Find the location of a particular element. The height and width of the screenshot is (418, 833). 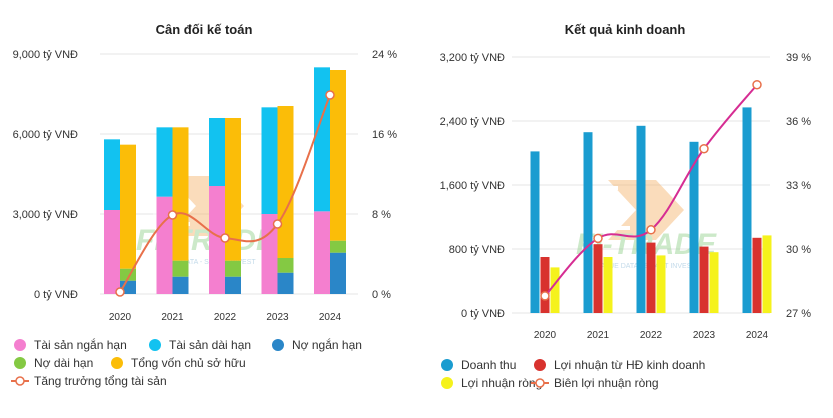

bar-Doanh thu-2020 is located at coordinates (535, 232).